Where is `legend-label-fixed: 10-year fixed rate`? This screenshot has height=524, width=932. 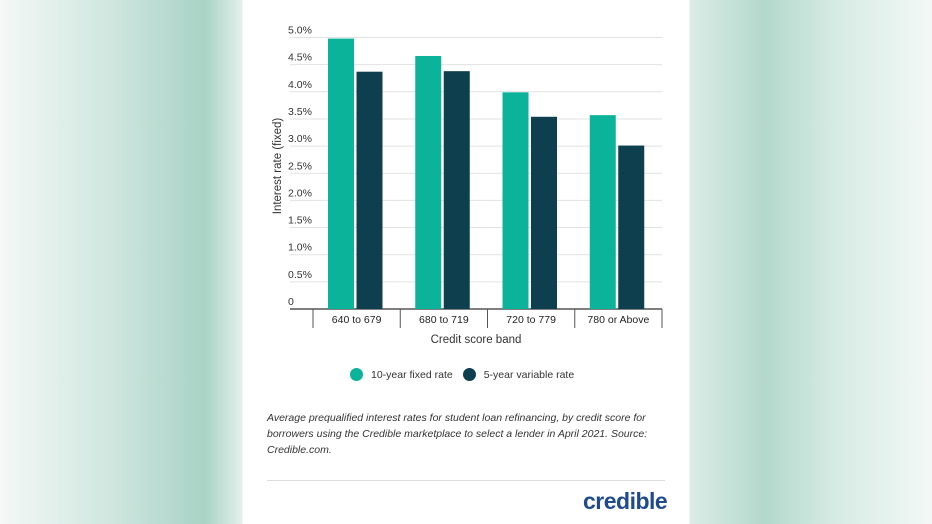 legend-label-fixed: 10-year fixed rate is located at coordinates (412, 374).